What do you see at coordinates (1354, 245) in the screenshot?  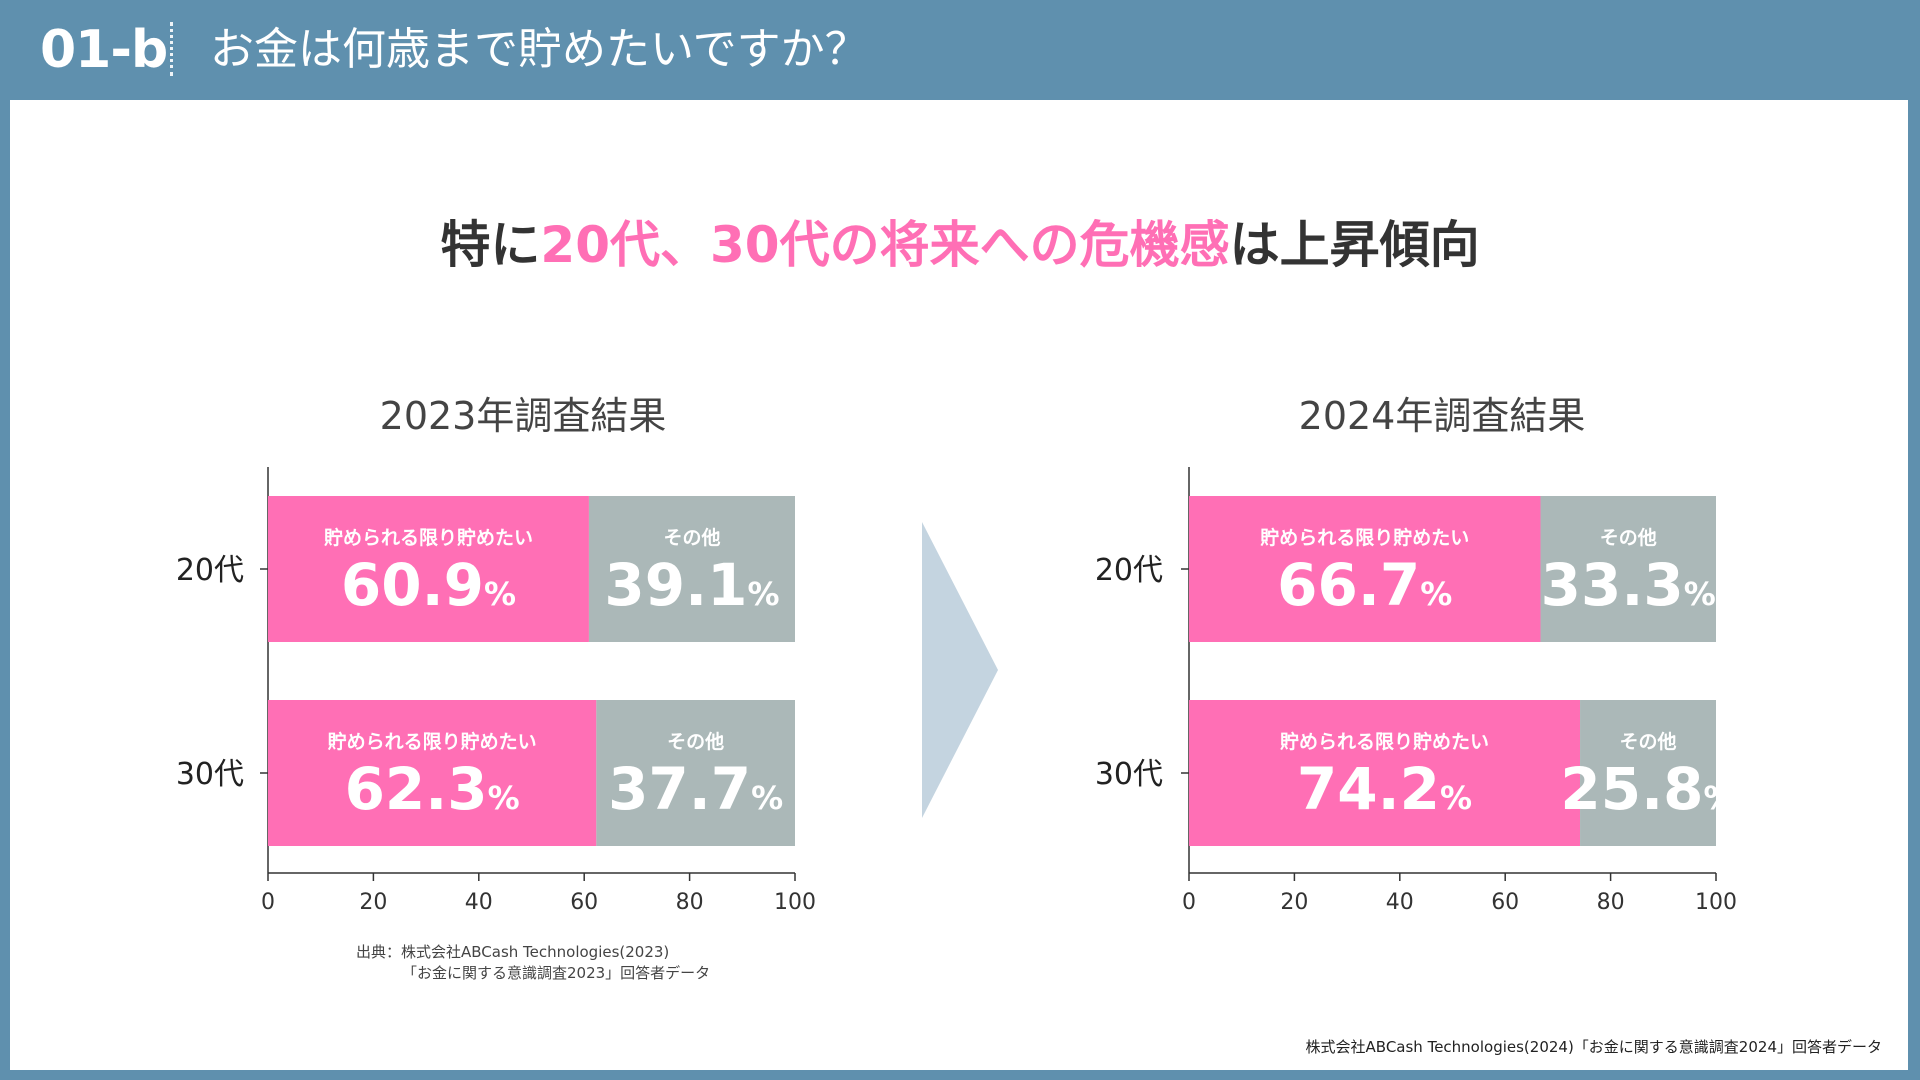 I see `headline-suffix: は上昇傾向` at bounding box center [1354, 245].